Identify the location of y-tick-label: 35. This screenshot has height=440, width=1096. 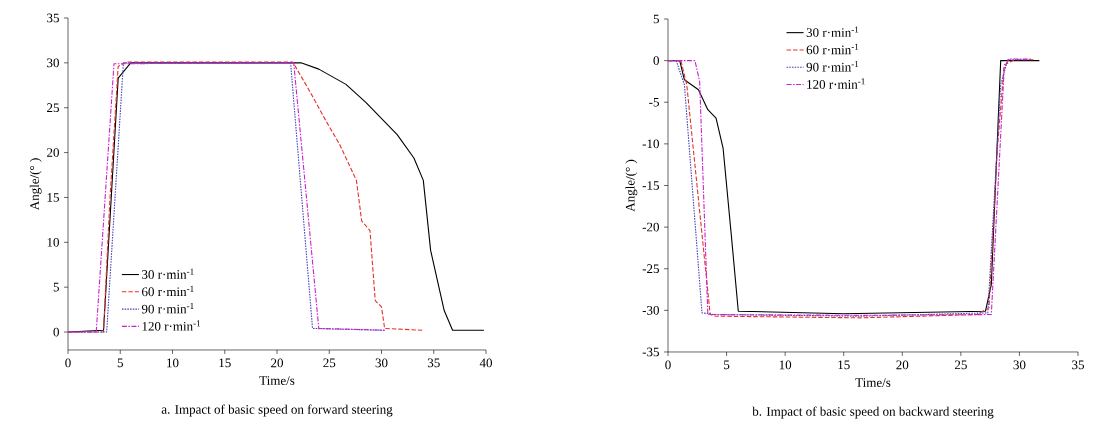
(53, 18).